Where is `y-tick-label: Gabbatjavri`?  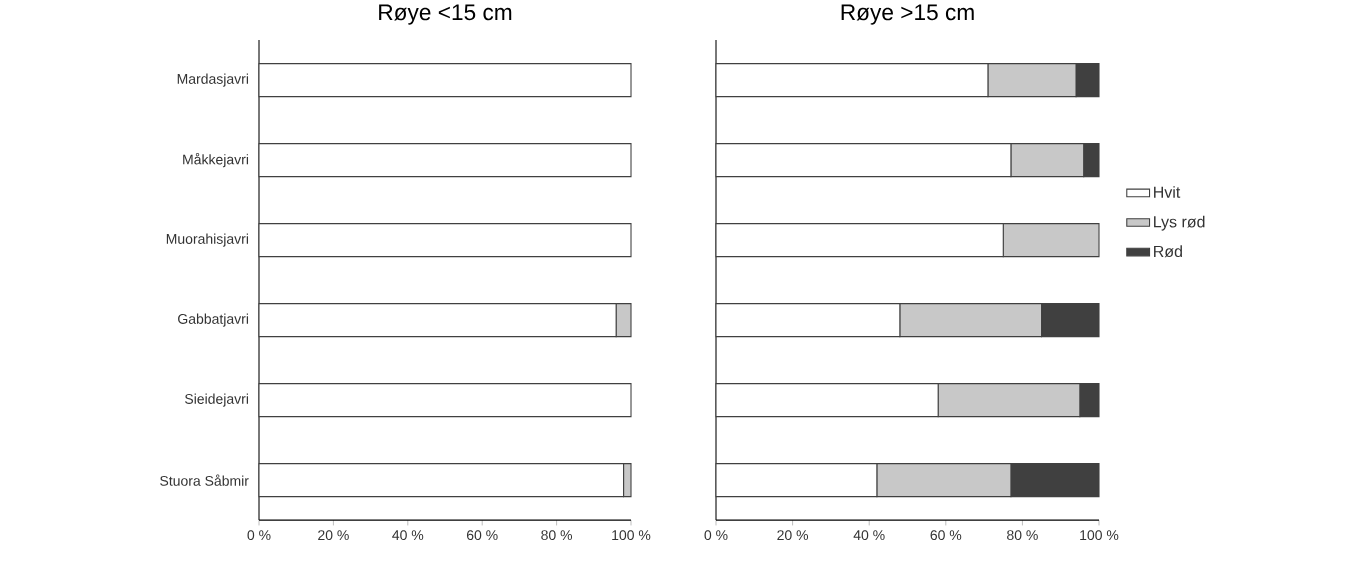 y-tick-label: Gabbatjavri is located at coordinates (213, 320).